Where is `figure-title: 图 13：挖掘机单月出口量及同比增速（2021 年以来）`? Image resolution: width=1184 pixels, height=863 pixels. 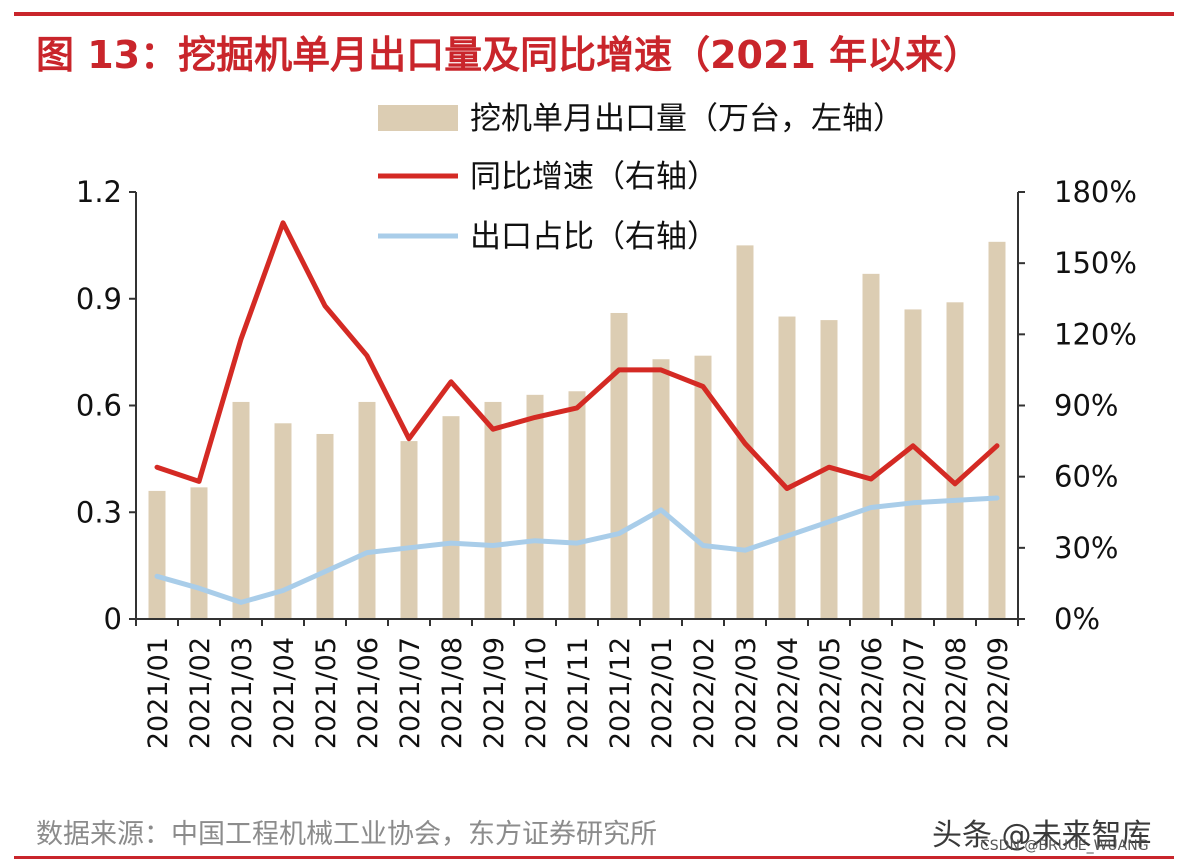
figure-title: 图 13：挖掘机单月出口量及同比增速（2021 年以来） is located at coordinates (509, 55).